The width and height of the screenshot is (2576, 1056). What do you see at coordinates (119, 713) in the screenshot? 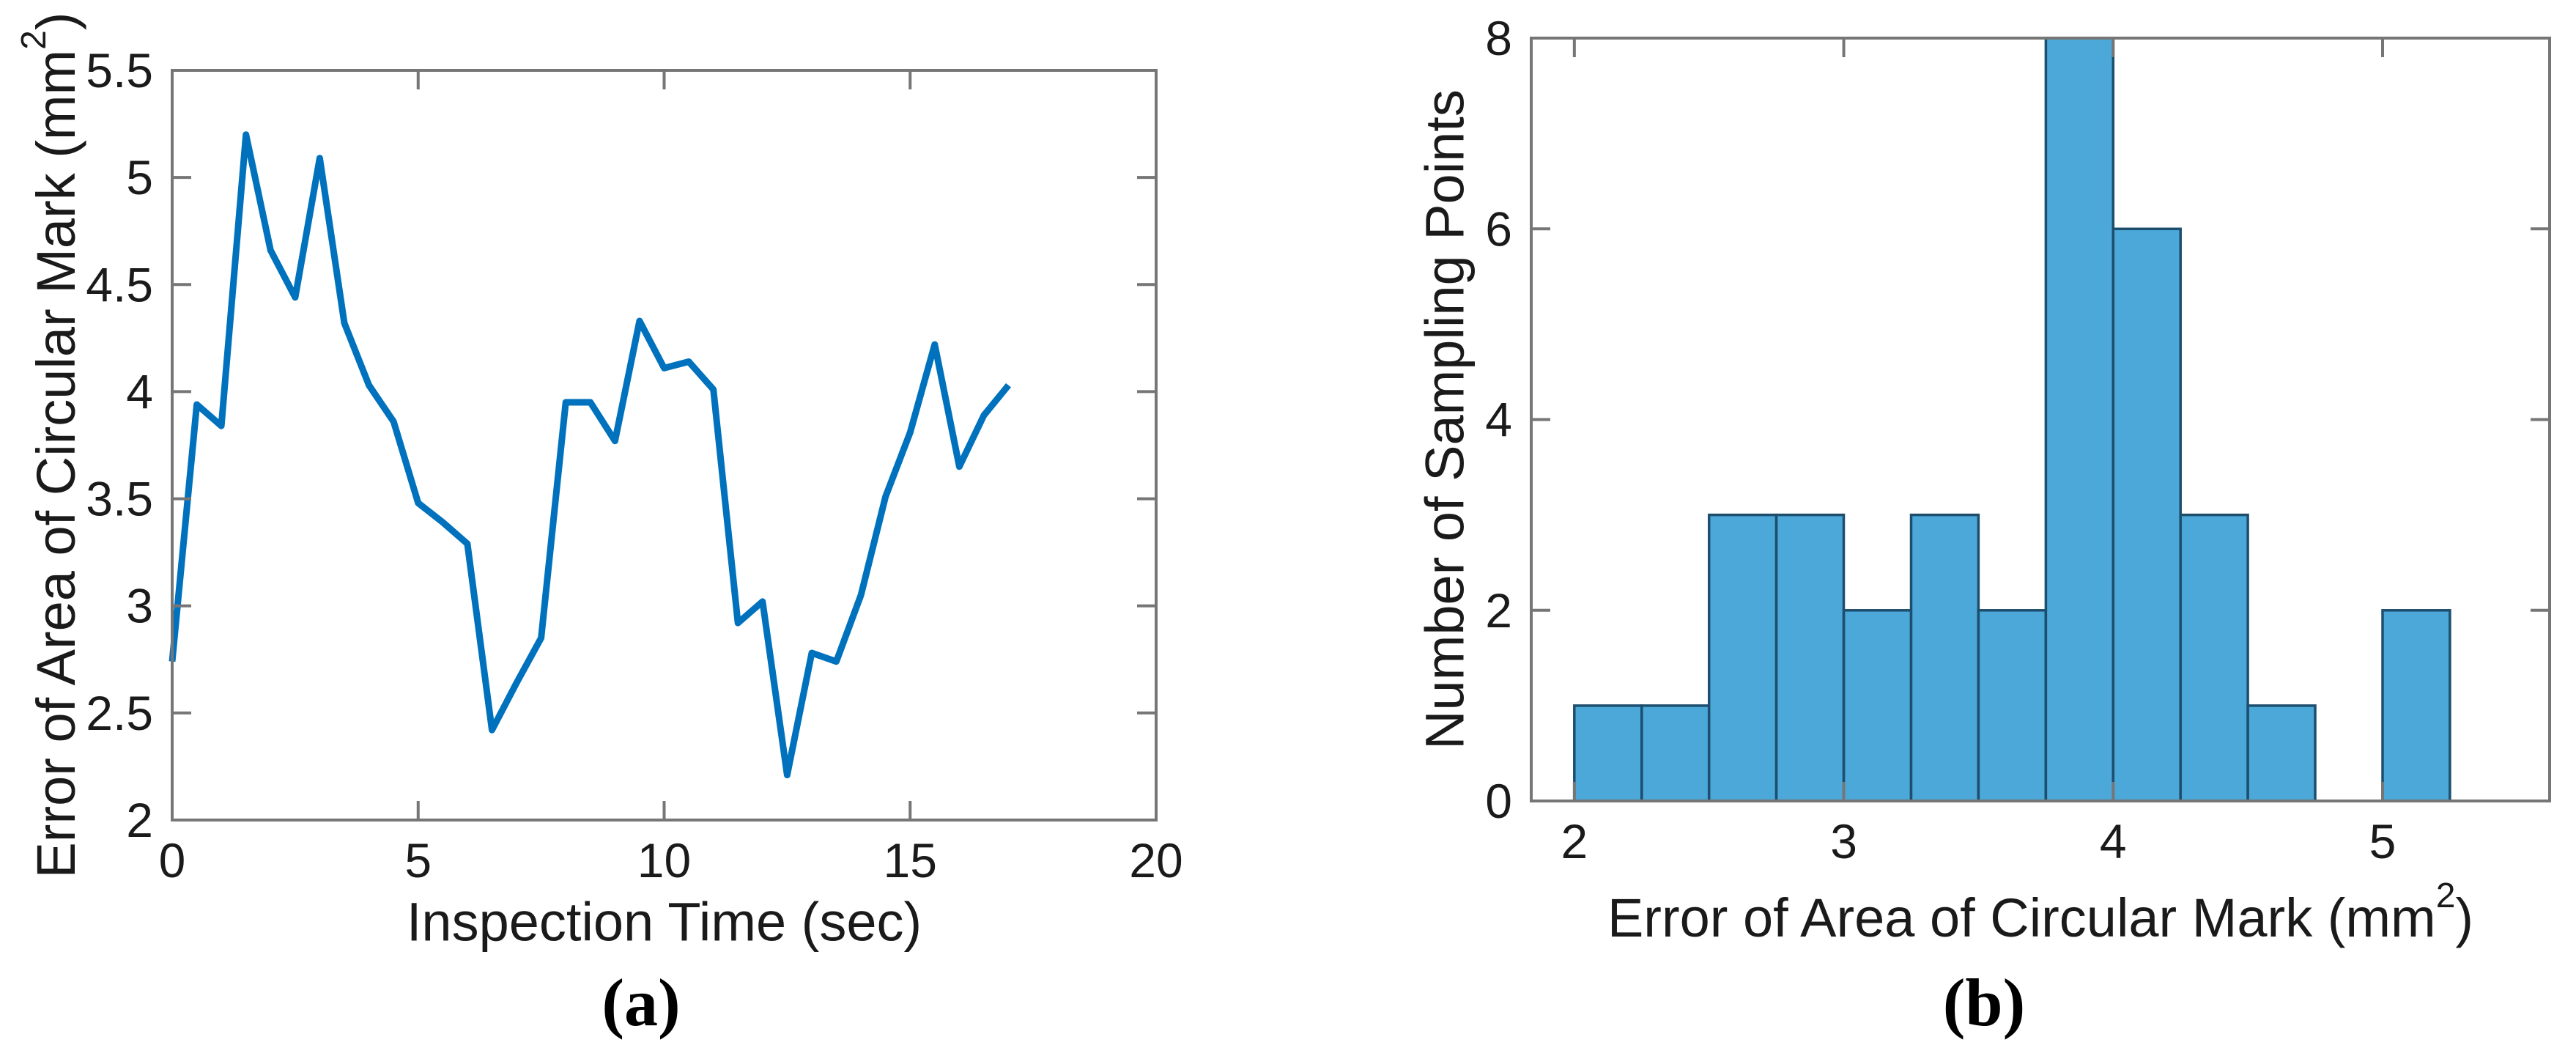
I see `y-tick-label: 2.5` at bounding box center [119, 713].